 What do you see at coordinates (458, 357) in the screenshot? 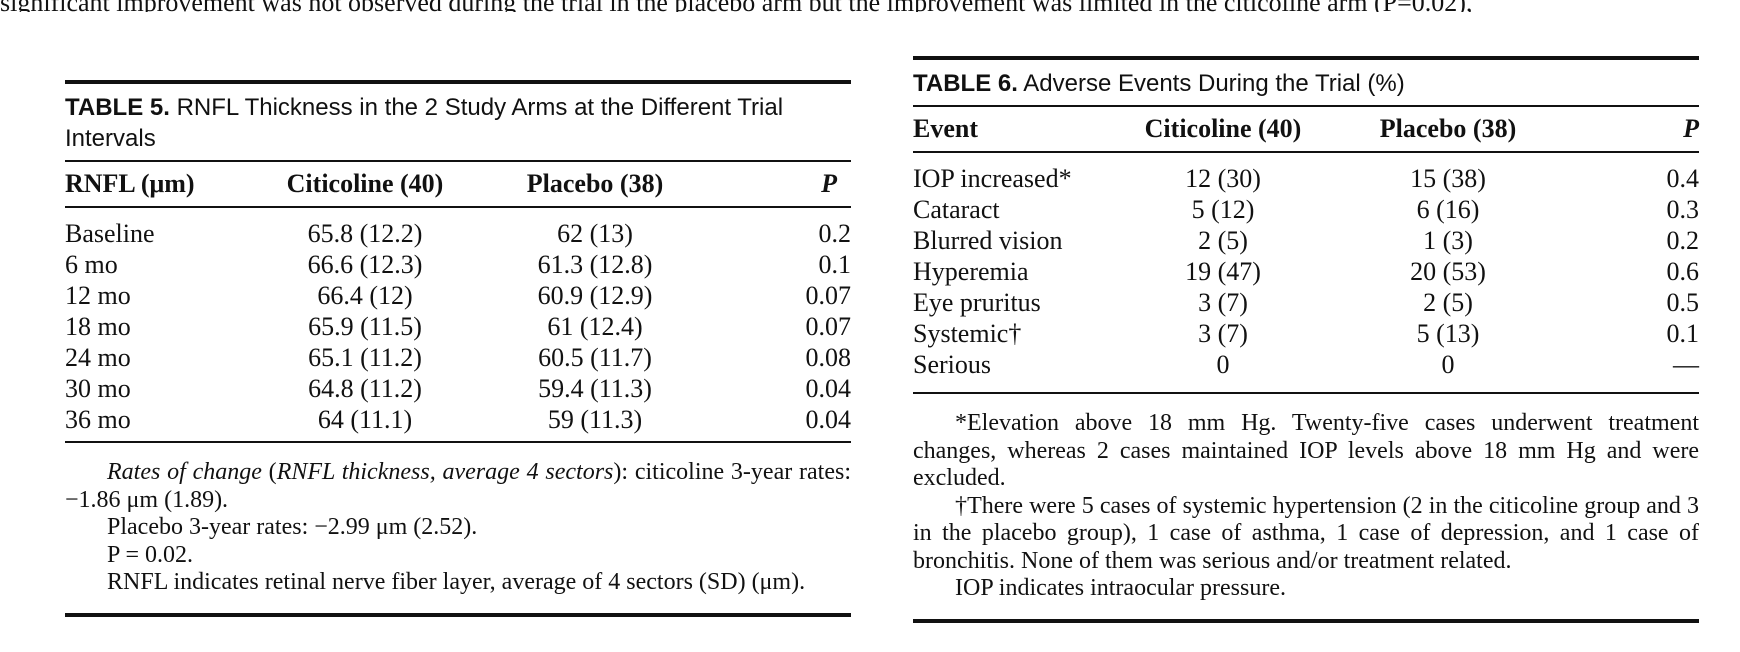
I see `table-row: 24 mo 65.1 (11.2) 60.5 (11.7) 0.08` at bounding box center [458, 357].